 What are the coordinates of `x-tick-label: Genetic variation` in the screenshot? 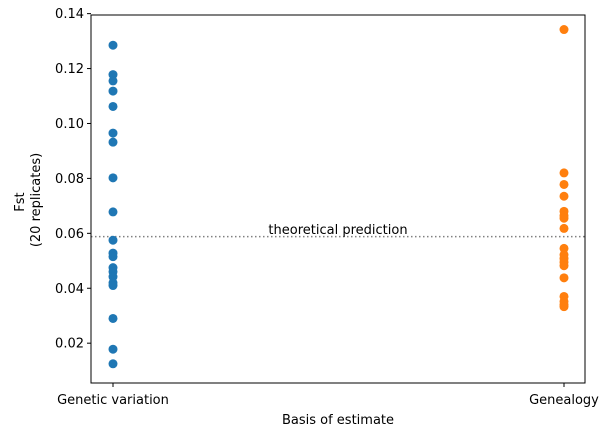 It's located at (113, 400).